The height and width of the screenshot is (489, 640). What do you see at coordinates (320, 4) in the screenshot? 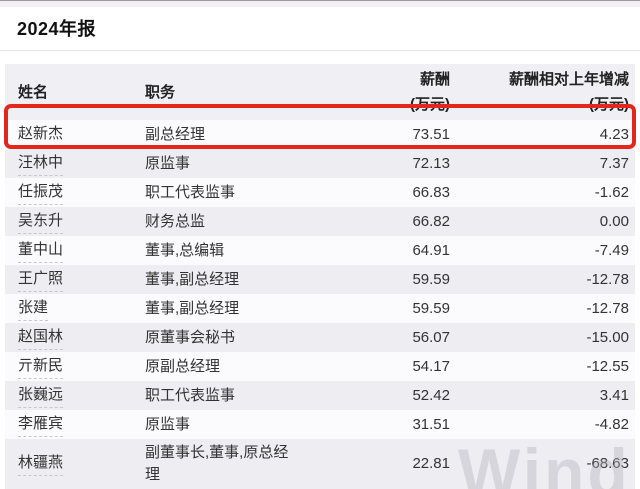
I see `top-edge-strip` at bounding box center [320, 4].